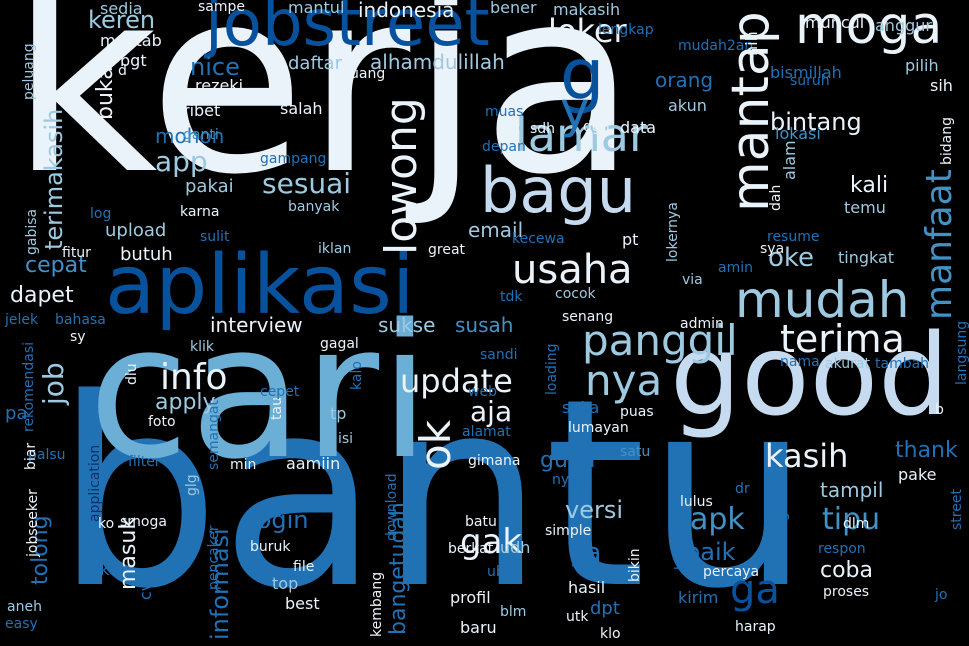 This screenshot has height=646, width=969. Describe the element at coordinates (822, 300) in the screenshot. I see `cloud-word: mudah` at that location.